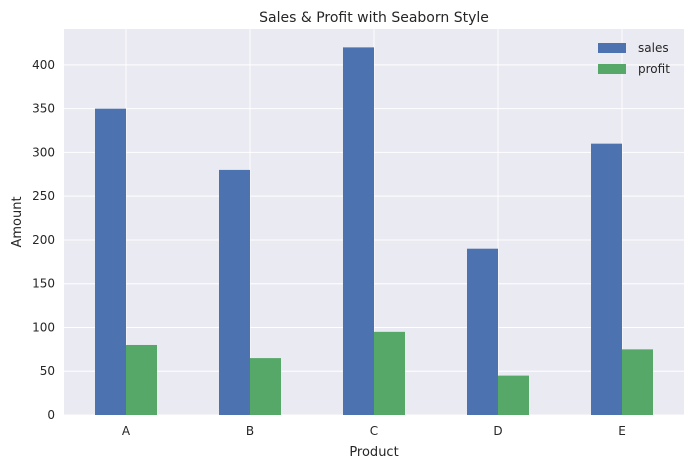 This screenshot has width=692, height=472. I want to click on x-tick-label: D, so click(497, 431).